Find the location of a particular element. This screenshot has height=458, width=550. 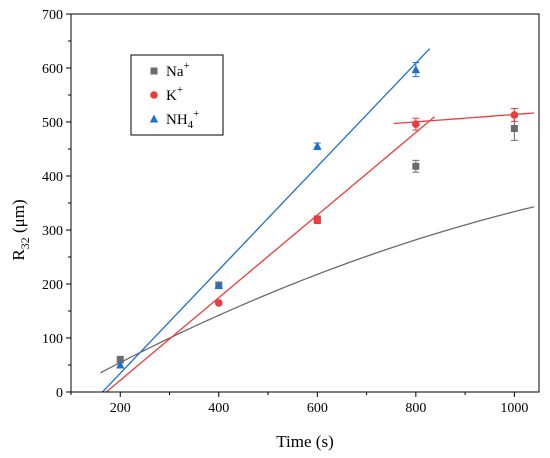

legend: Na+ K+ NH4+ is located at coordinates (177, 95).